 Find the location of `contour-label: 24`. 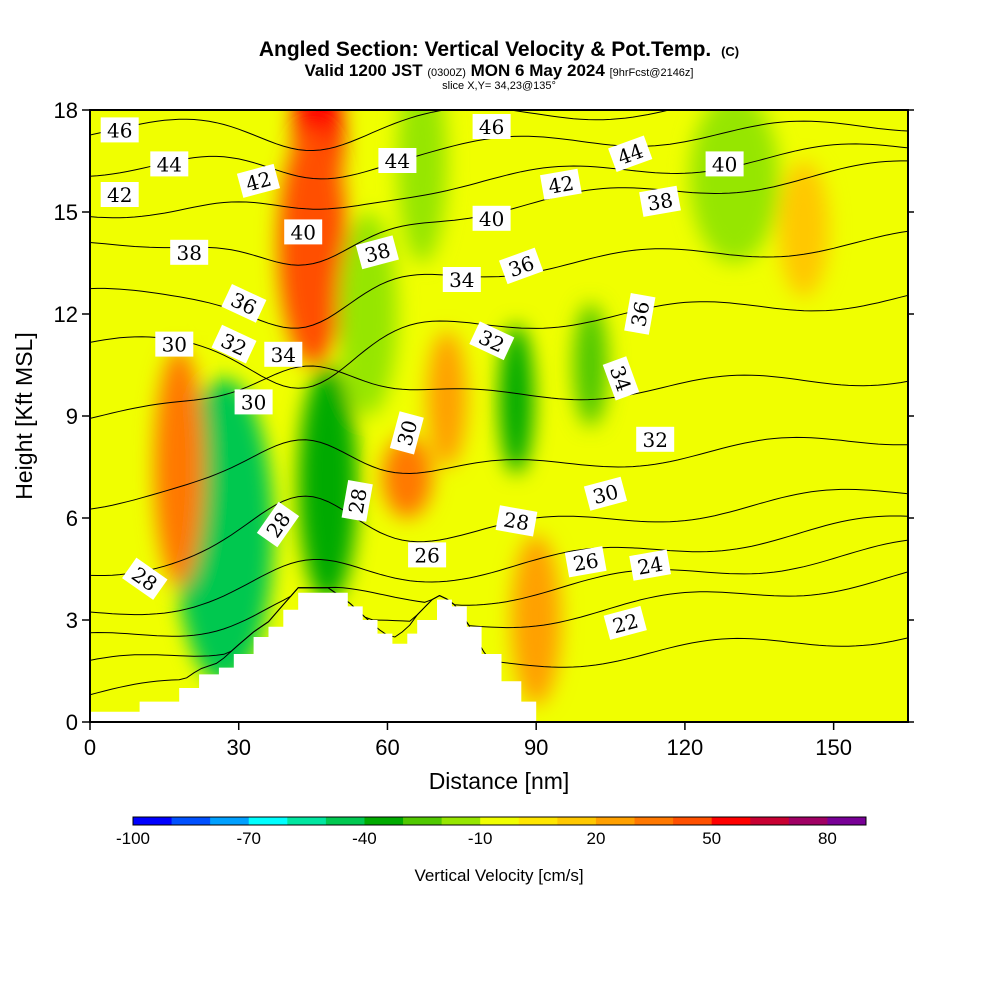

contour-label: 24 is located at coordinates (650, 565).